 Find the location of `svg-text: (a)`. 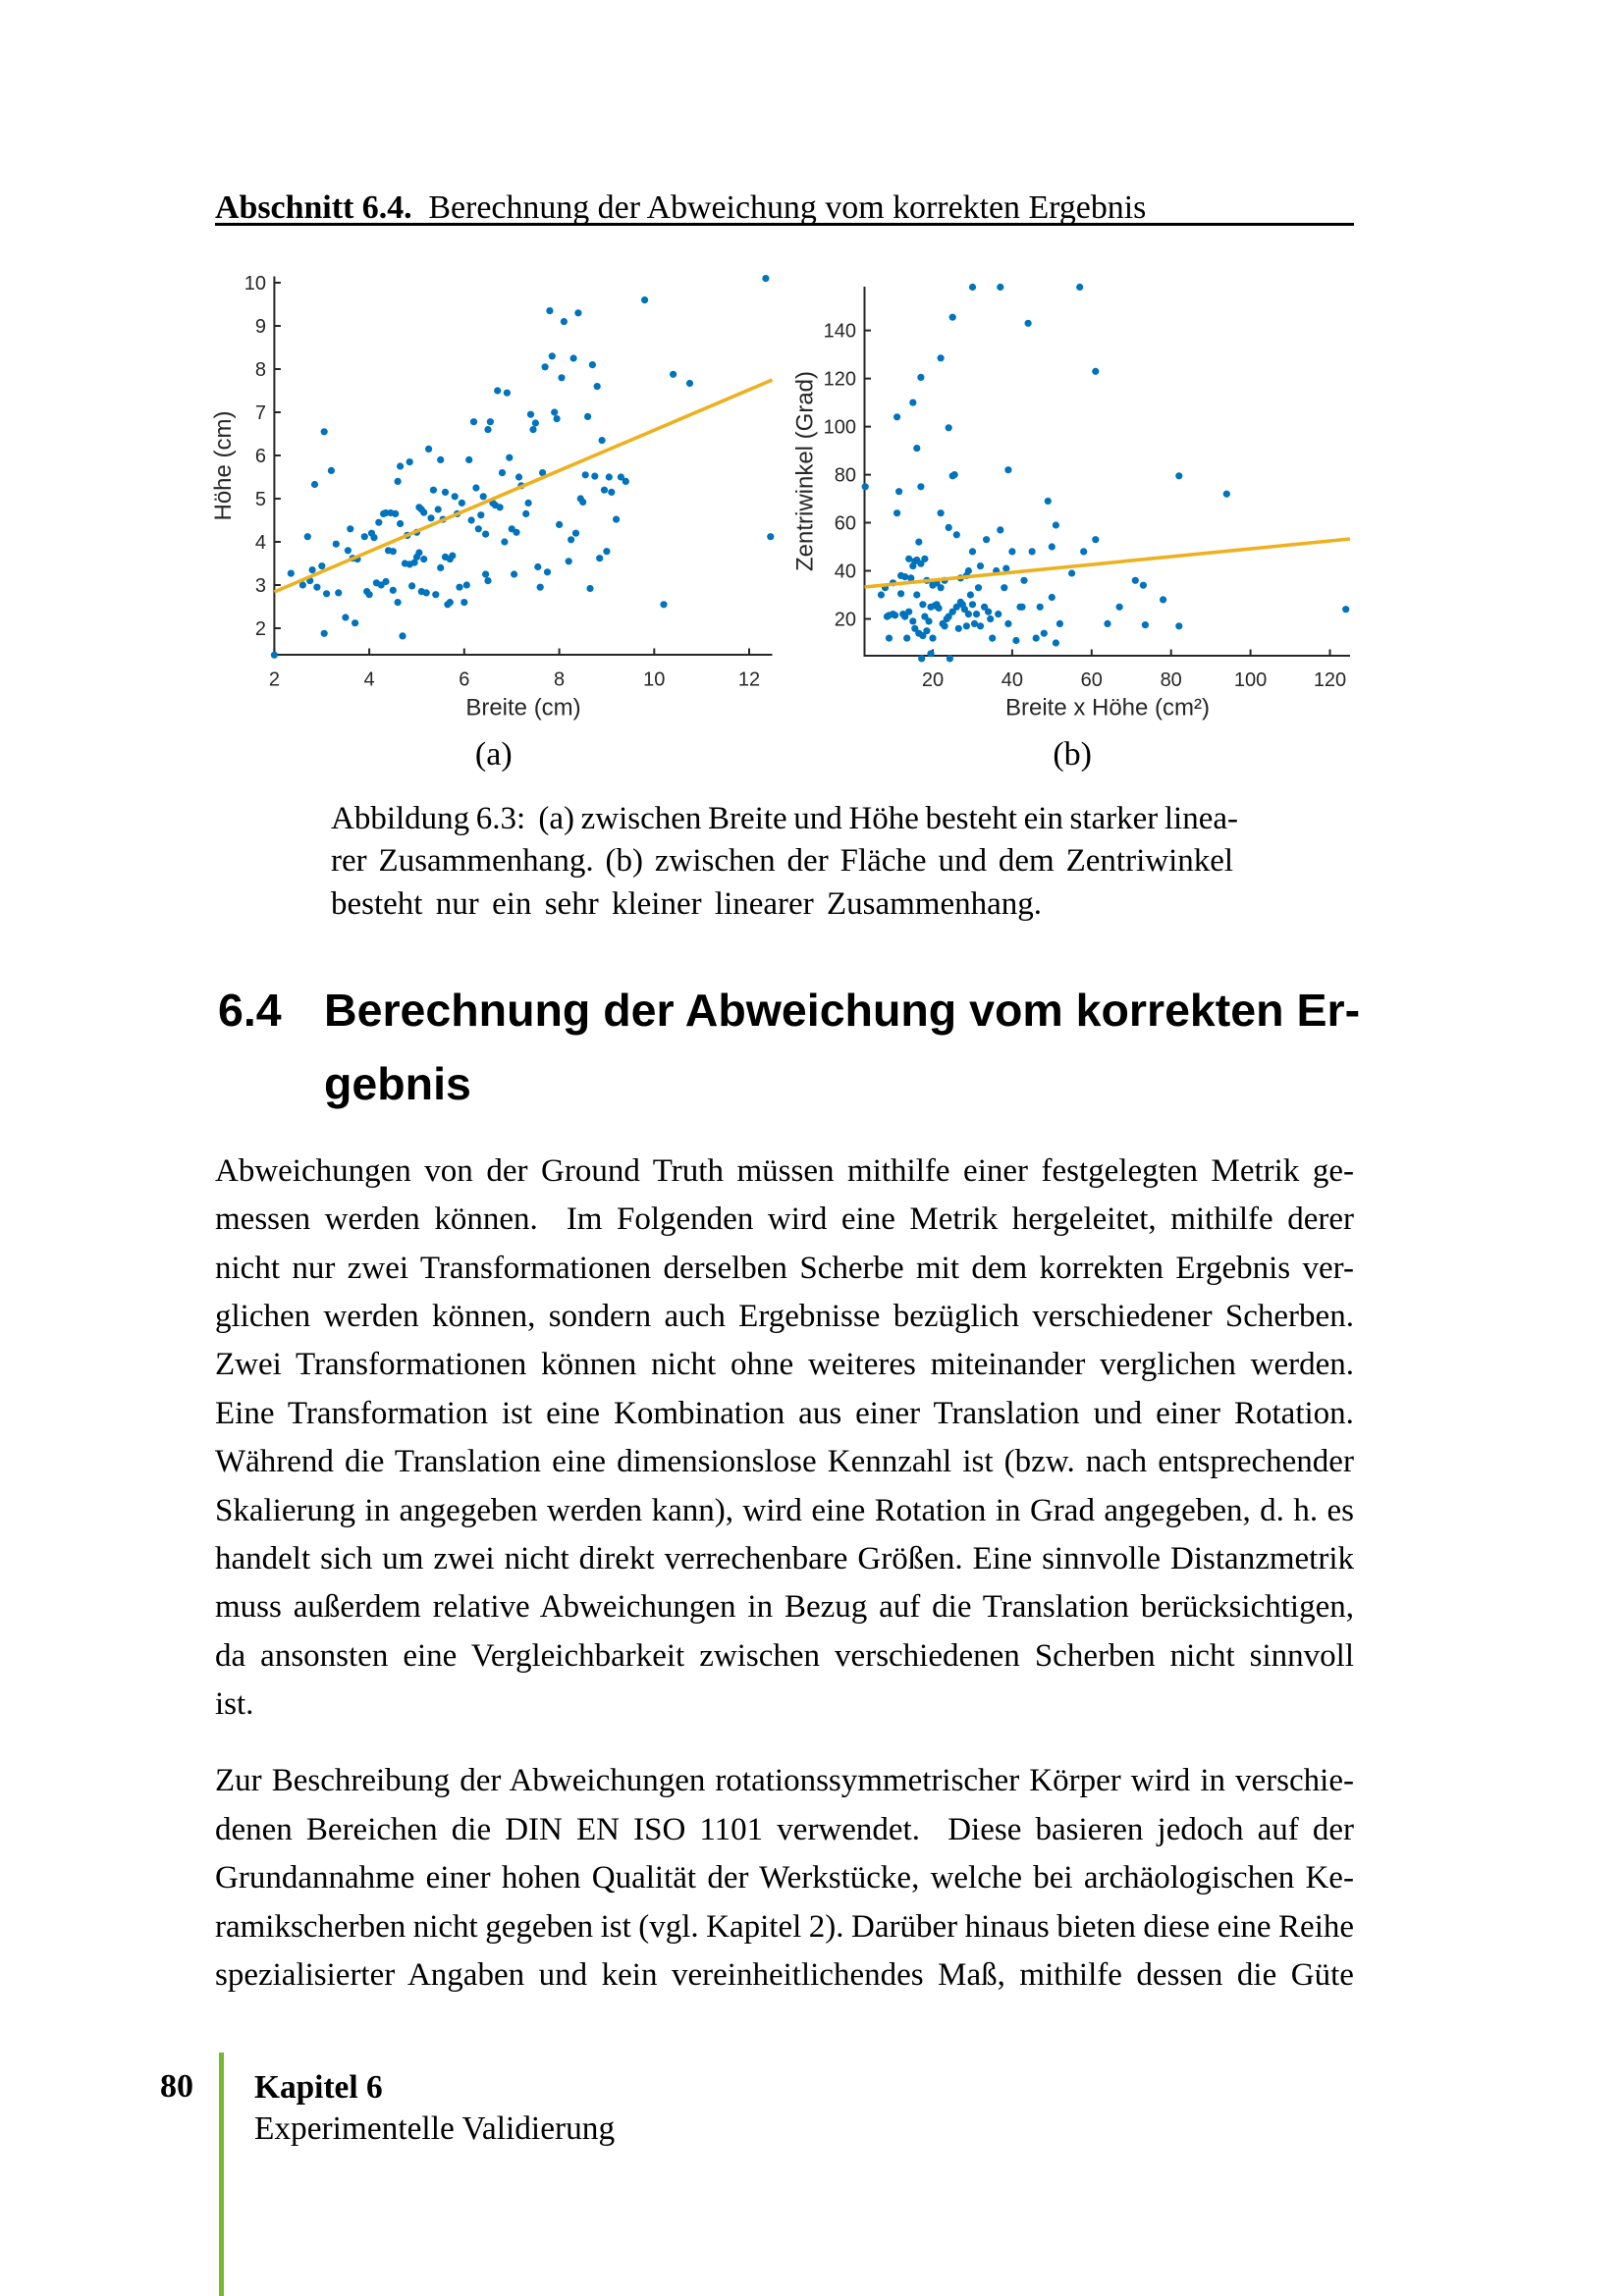

svg-text: (a) is located at coordinates (494, 754).